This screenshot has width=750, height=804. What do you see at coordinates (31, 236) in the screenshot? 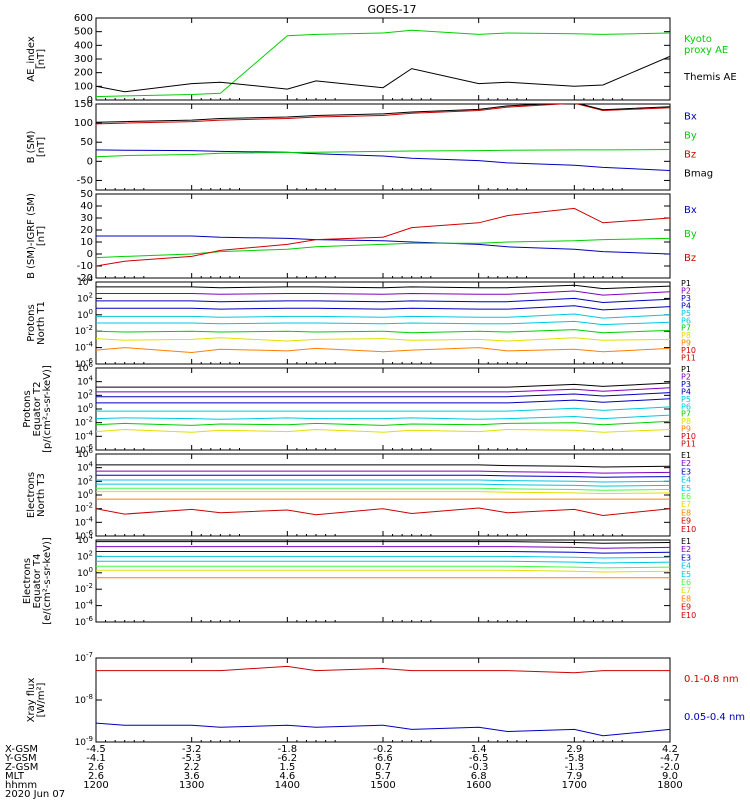
I see `y-label-line: B (SM)-IGRF (SM)` at bounding box center [31, 236].